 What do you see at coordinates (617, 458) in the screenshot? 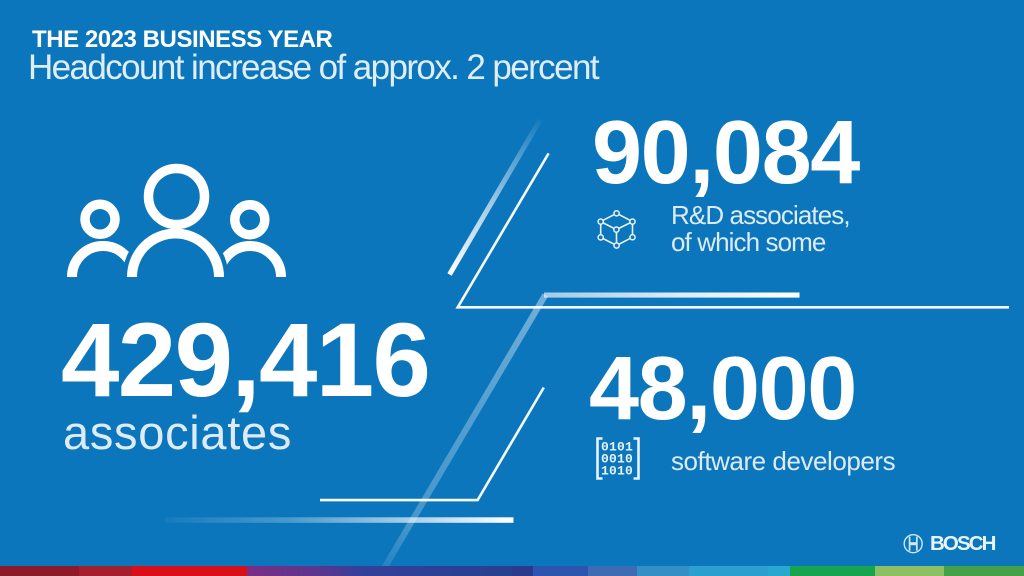
I see `svg-text: 0010` at bounding box center [617, 458].